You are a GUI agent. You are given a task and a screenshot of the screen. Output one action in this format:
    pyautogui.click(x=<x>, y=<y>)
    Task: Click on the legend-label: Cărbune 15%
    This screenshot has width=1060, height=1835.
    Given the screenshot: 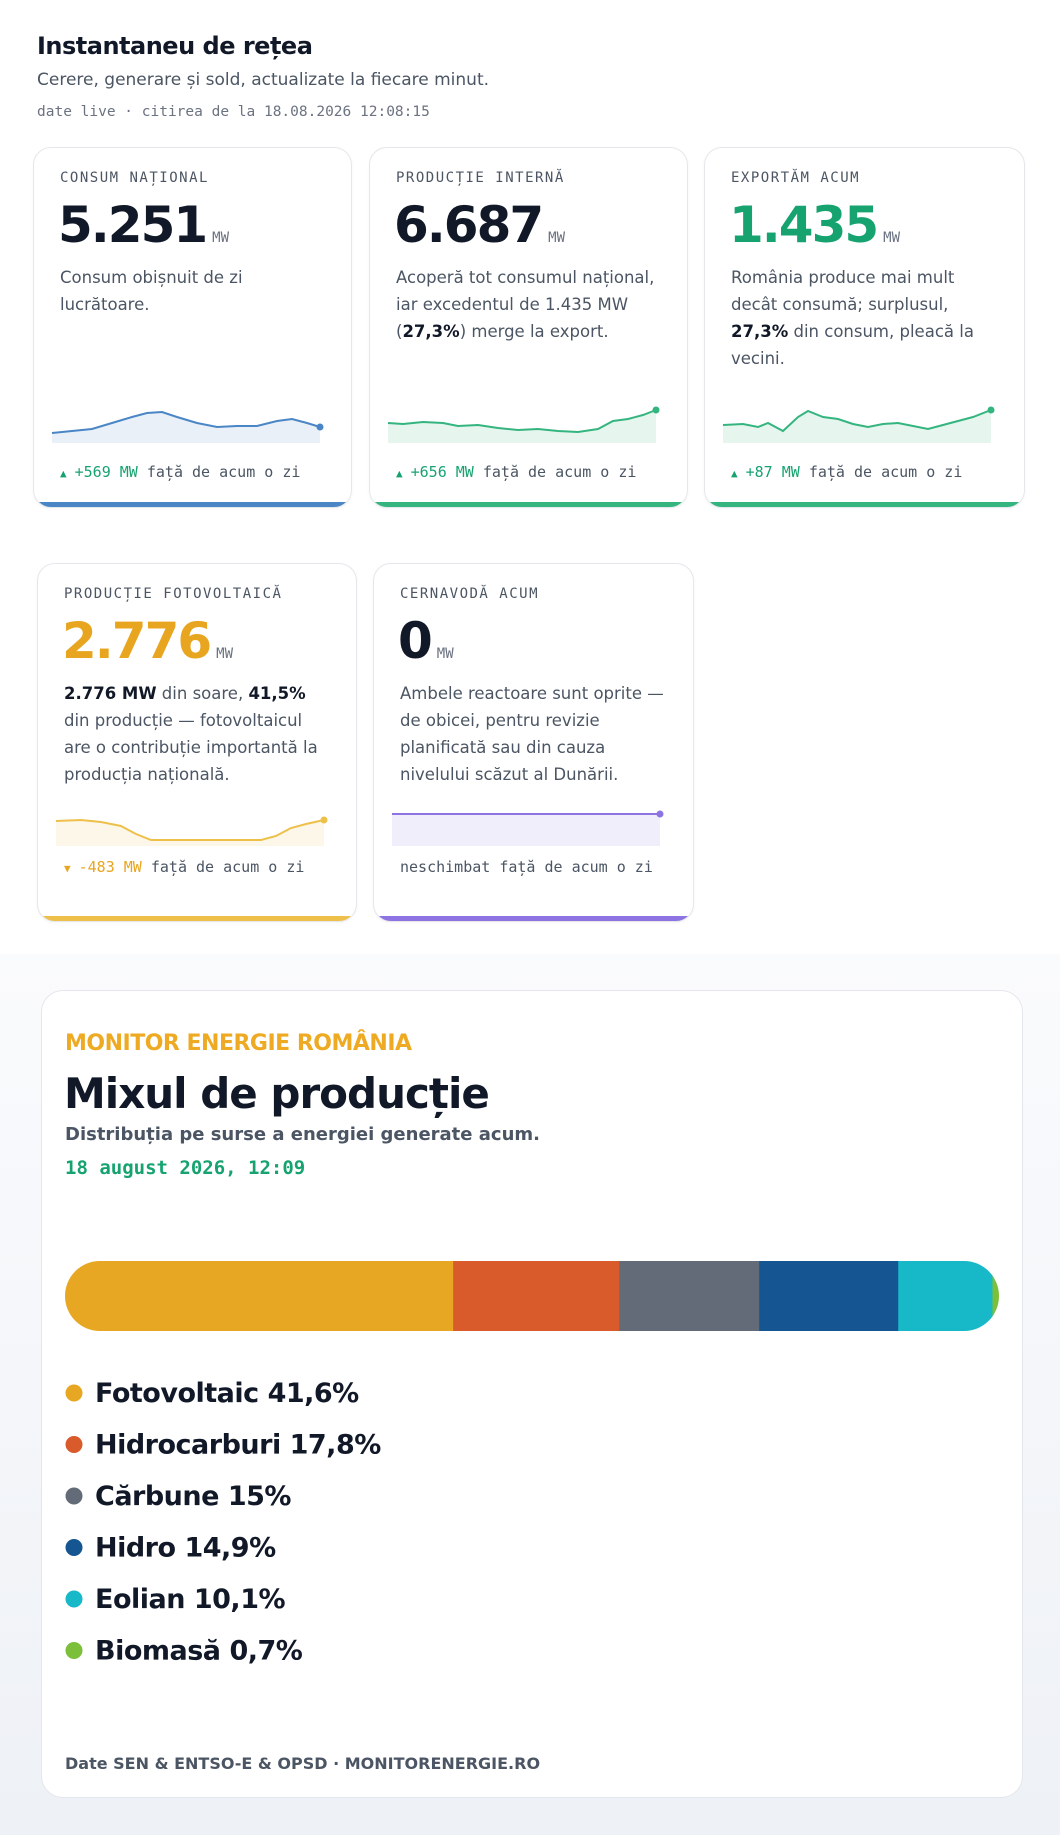 What is the action you would take?
    pyautogui.click(x=193, y=1496)
    